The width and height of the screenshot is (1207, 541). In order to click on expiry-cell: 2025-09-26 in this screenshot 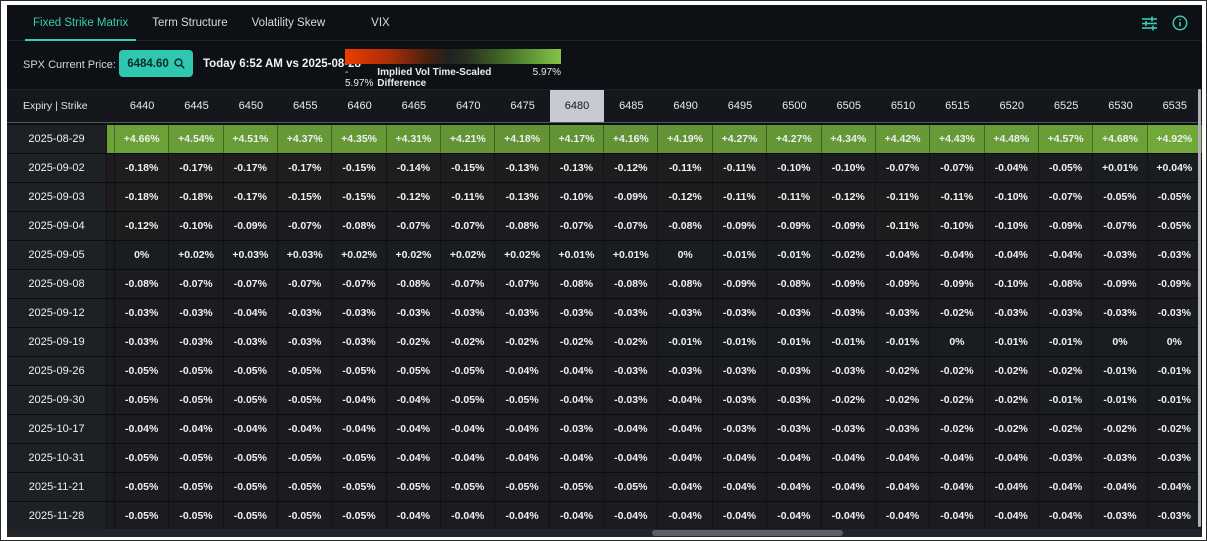, I will do `click(57, 371)`.